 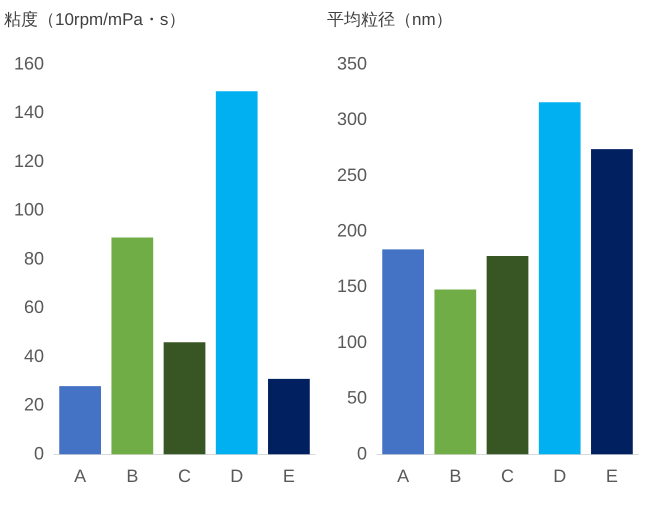 What do you see at coordinates (352, 230) in the screenshot?
I see `y-tick-label: 200` at bounding box center [352, 230].